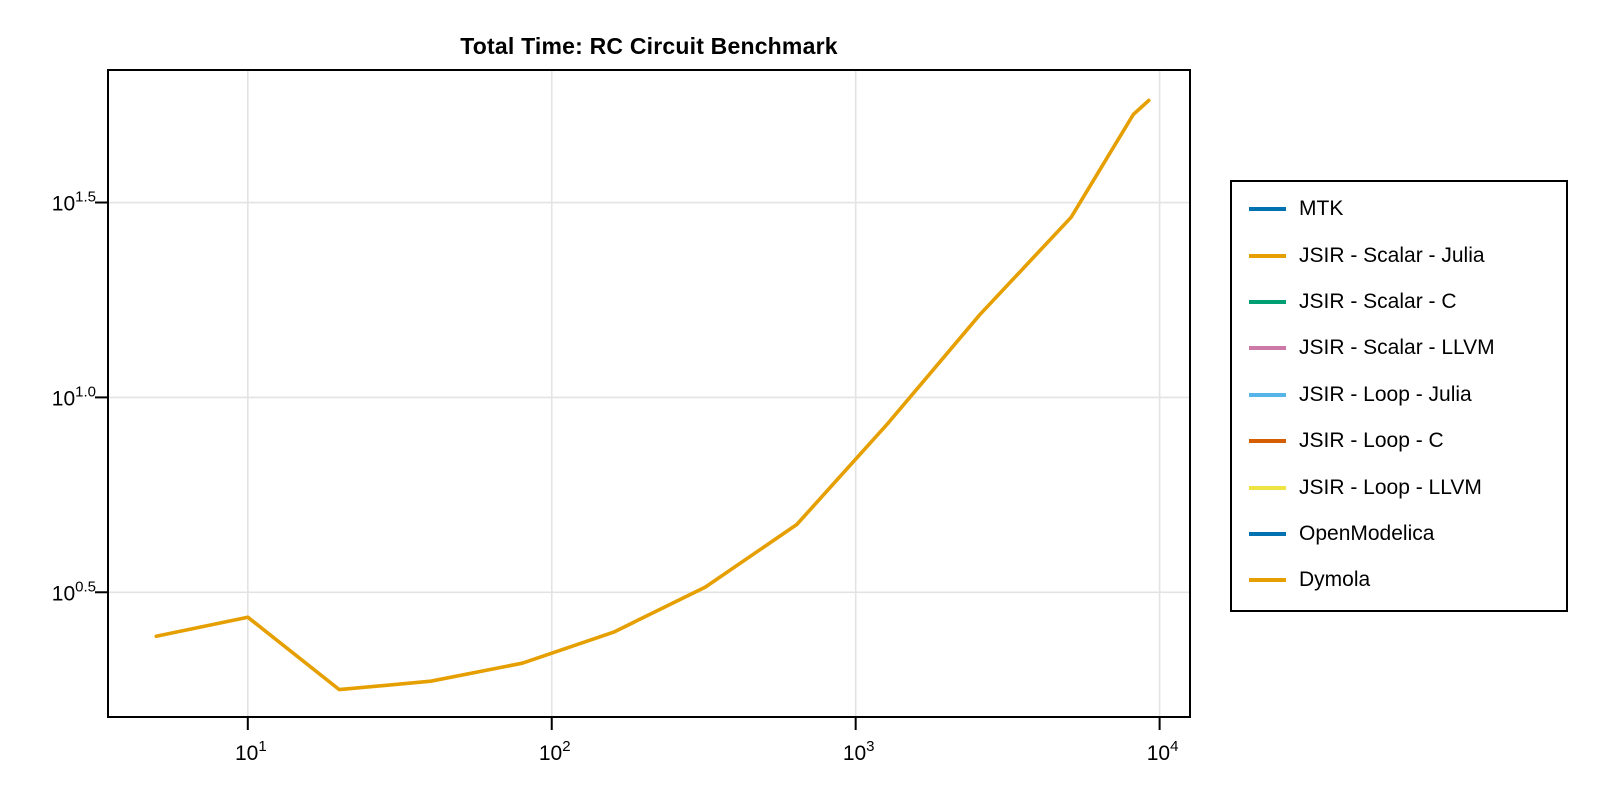 The image size is (1600, 800). I want to click on x-tick-label: 10², so click(555, 751).